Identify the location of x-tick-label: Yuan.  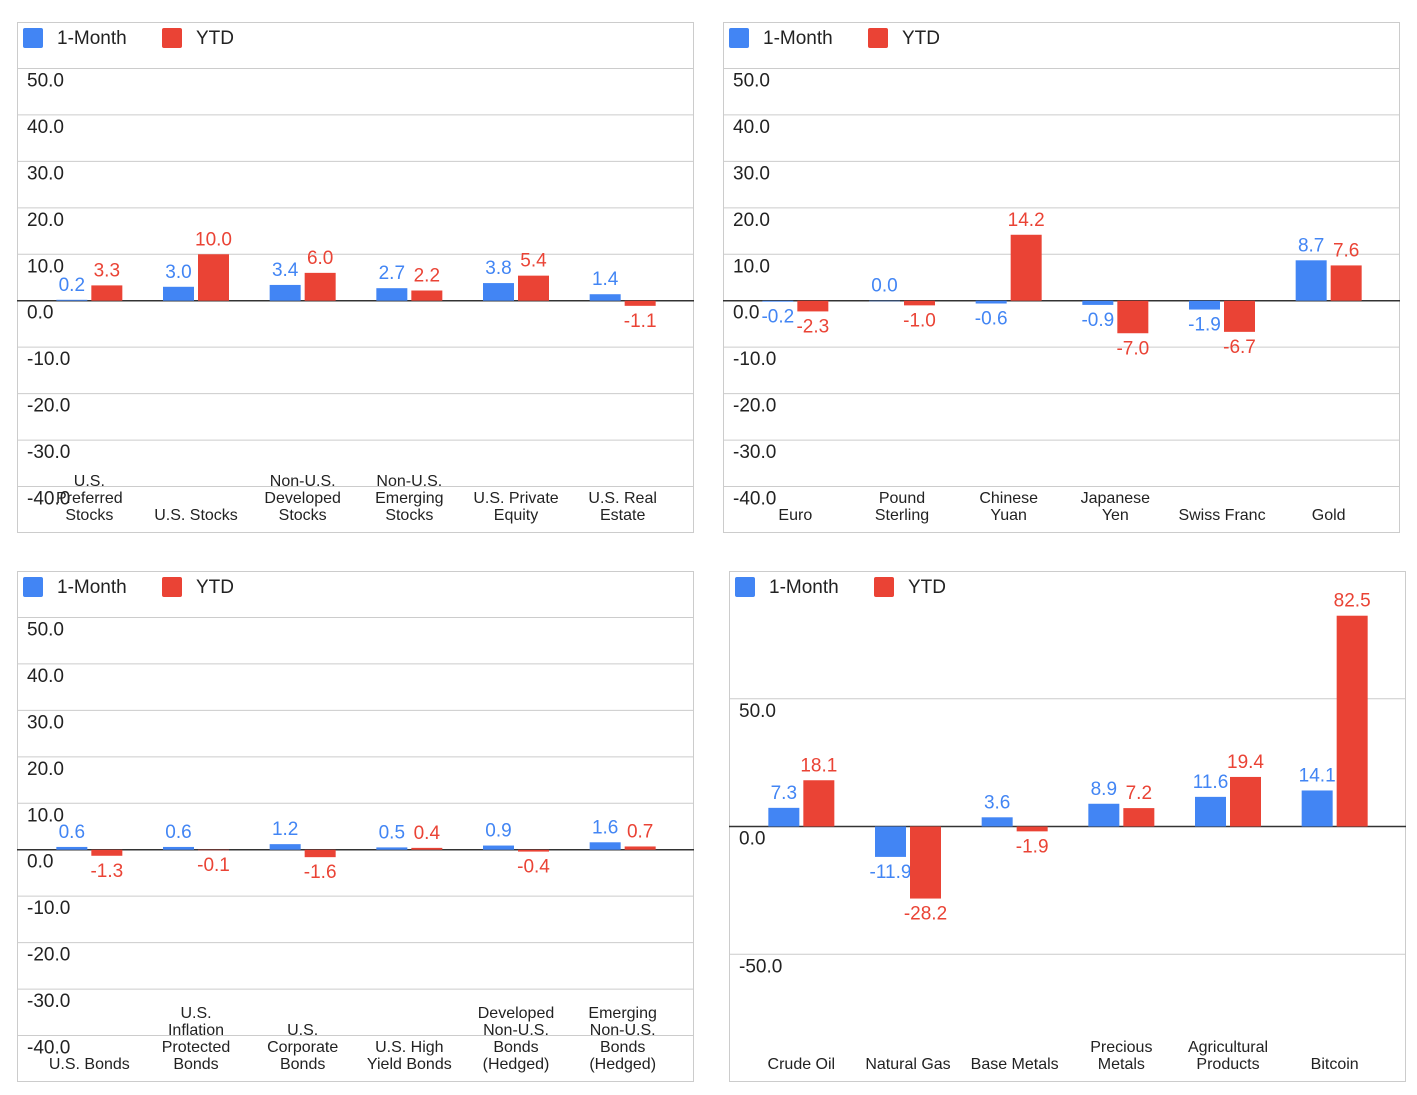
(1008, 515).